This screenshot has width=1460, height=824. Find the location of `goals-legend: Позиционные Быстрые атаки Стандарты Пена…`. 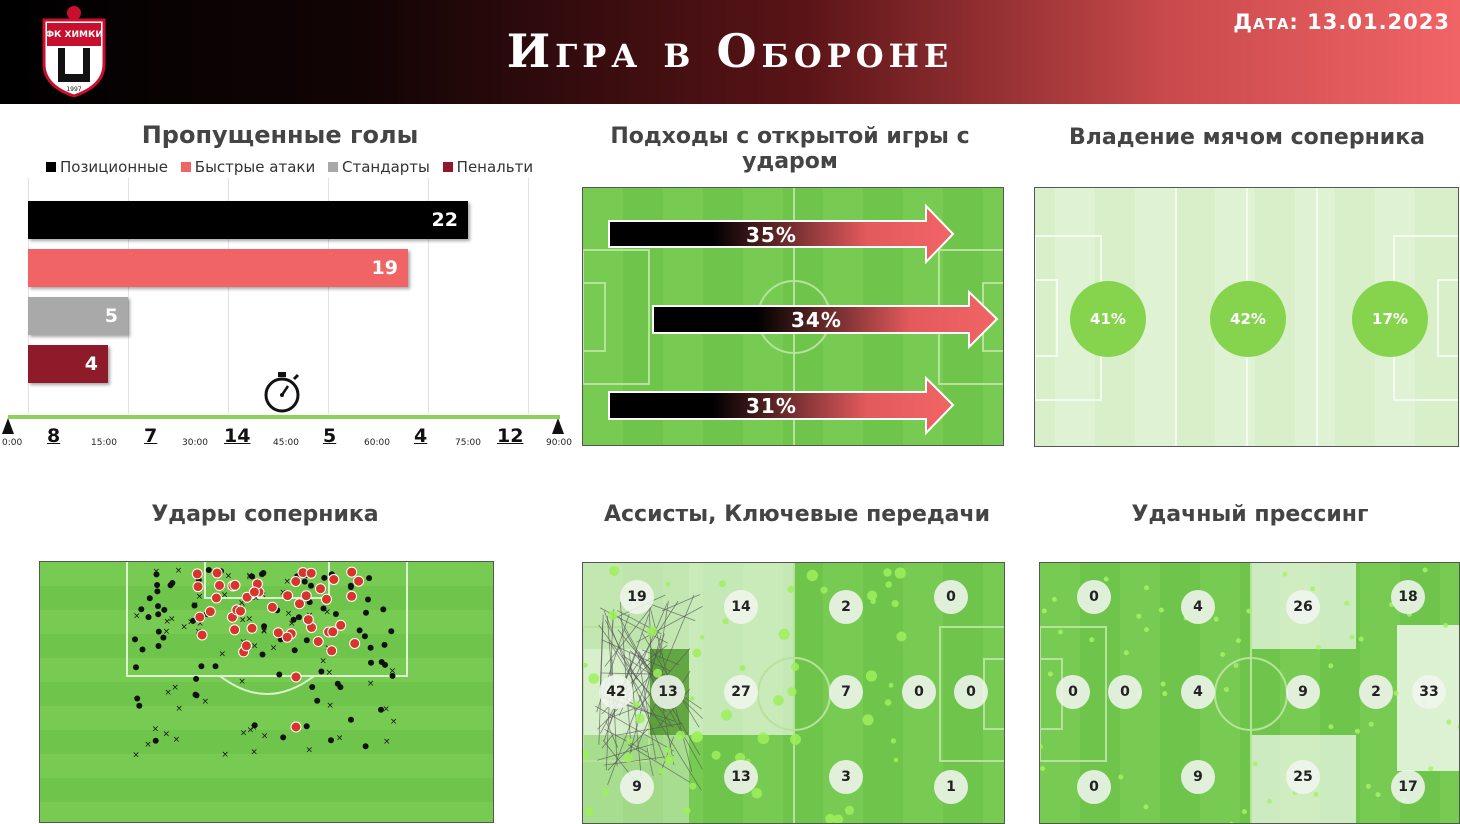

goals-legend: Позиционные Быстрые атаки Стандарты Пена… is located at coordinates (291, 167).